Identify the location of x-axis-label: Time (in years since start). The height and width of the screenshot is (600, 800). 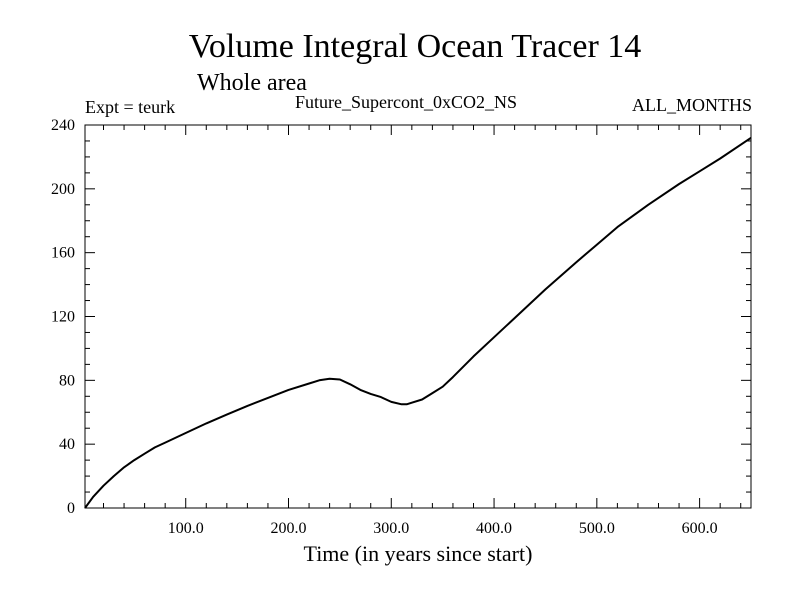
(418, 553).